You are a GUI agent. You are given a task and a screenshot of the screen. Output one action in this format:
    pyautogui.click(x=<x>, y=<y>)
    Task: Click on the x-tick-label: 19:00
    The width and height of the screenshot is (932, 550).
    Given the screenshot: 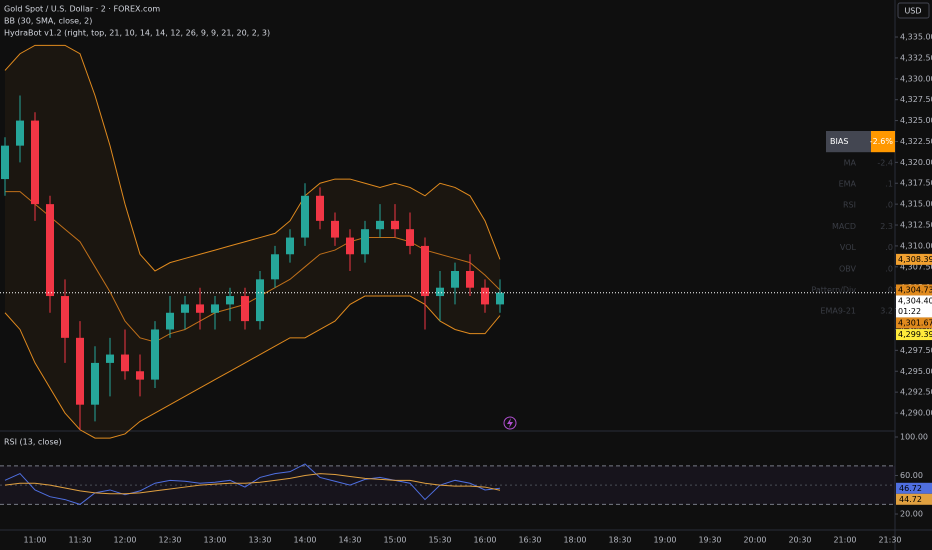 What is the action you would take?
    pyautogui.click(x=664, y=540)
    